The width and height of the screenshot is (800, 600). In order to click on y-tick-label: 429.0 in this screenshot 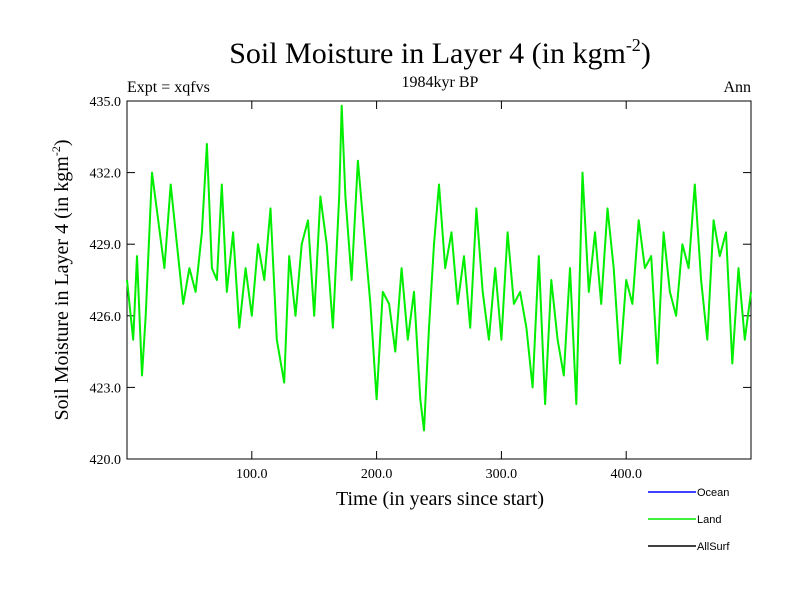, I will do `click(106, 245)`.